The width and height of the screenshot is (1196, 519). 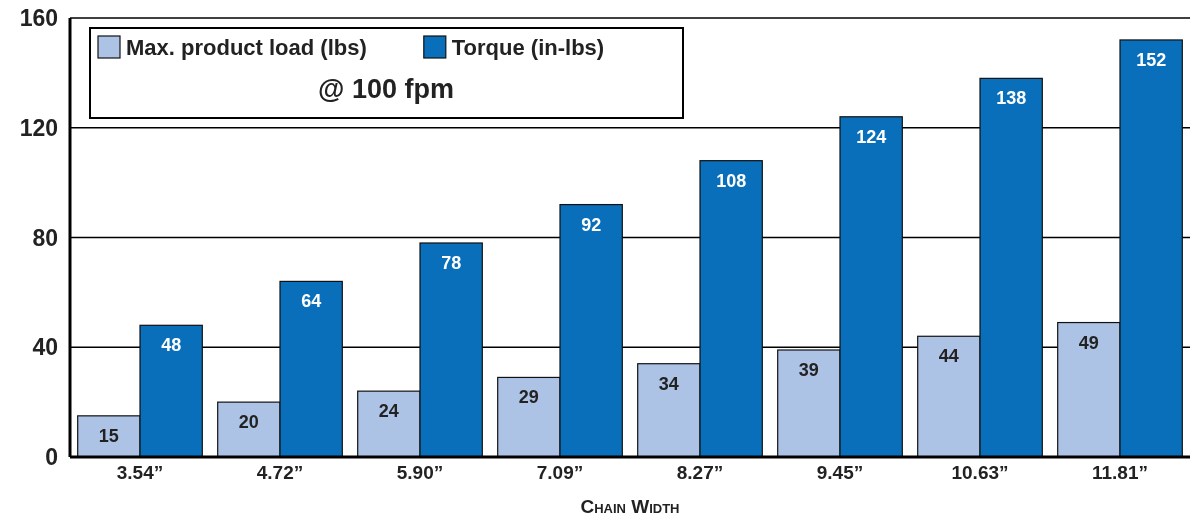 What do you see at coordinates (280, 472) in the screenshot?
I see `x-tick-label: 4.72”` at bounding box center [280, 472].